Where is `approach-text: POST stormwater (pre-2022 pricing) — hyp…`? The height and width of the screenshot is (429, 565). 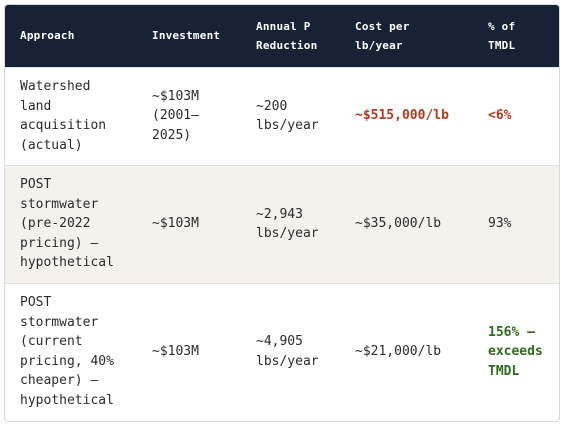
approach-text: POST stormwater (pre-2022 pricing) — hyp… is located at coordinates (67, 224).